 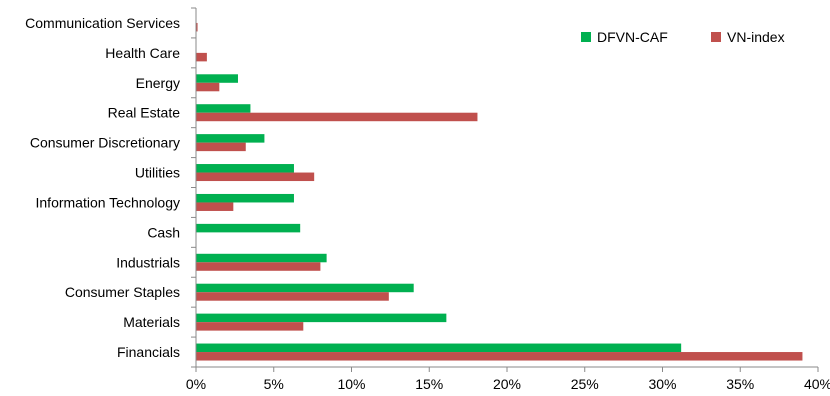 I want to click on x-tick-label: 5%, so click(x=274, y=384).